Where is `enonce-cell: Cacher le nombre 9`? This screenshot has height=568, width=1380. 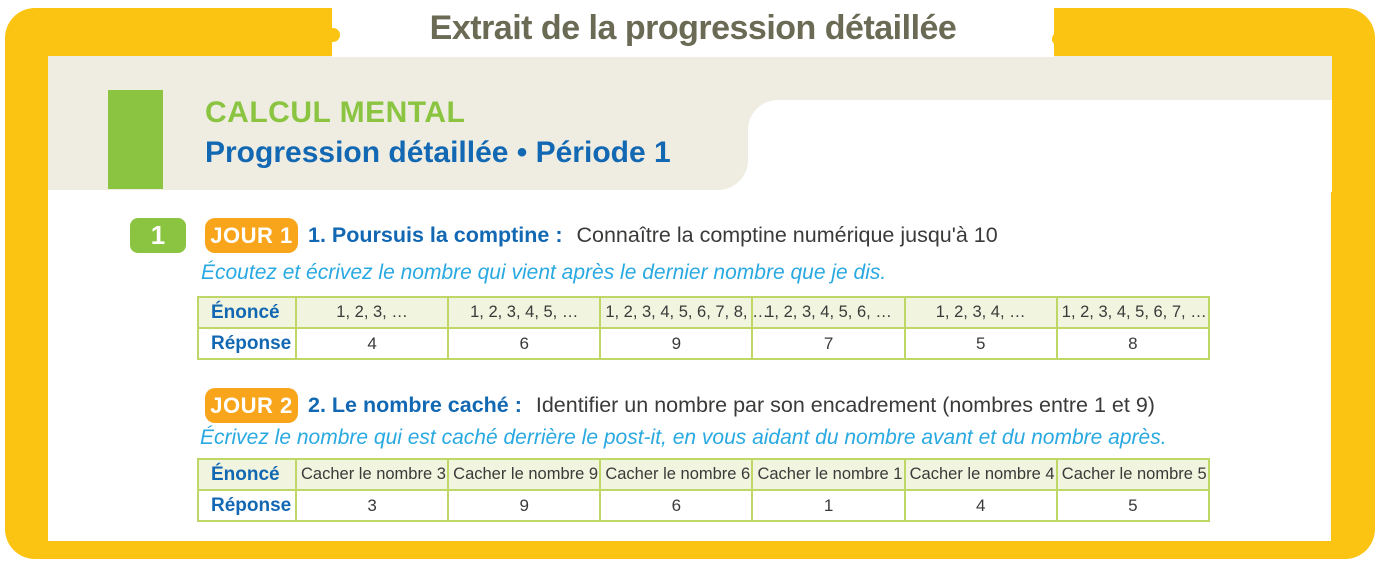 enonce-cell: Cacher le nombre 9 is located at coordinates (524, 474).